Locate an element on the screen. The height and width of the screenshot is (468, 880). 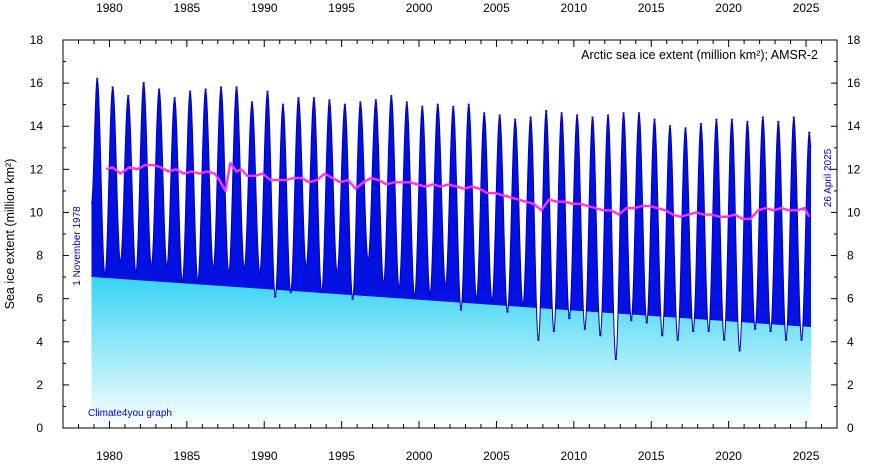
y-tick-label-left: 0 is located at coordinates (39, 428).